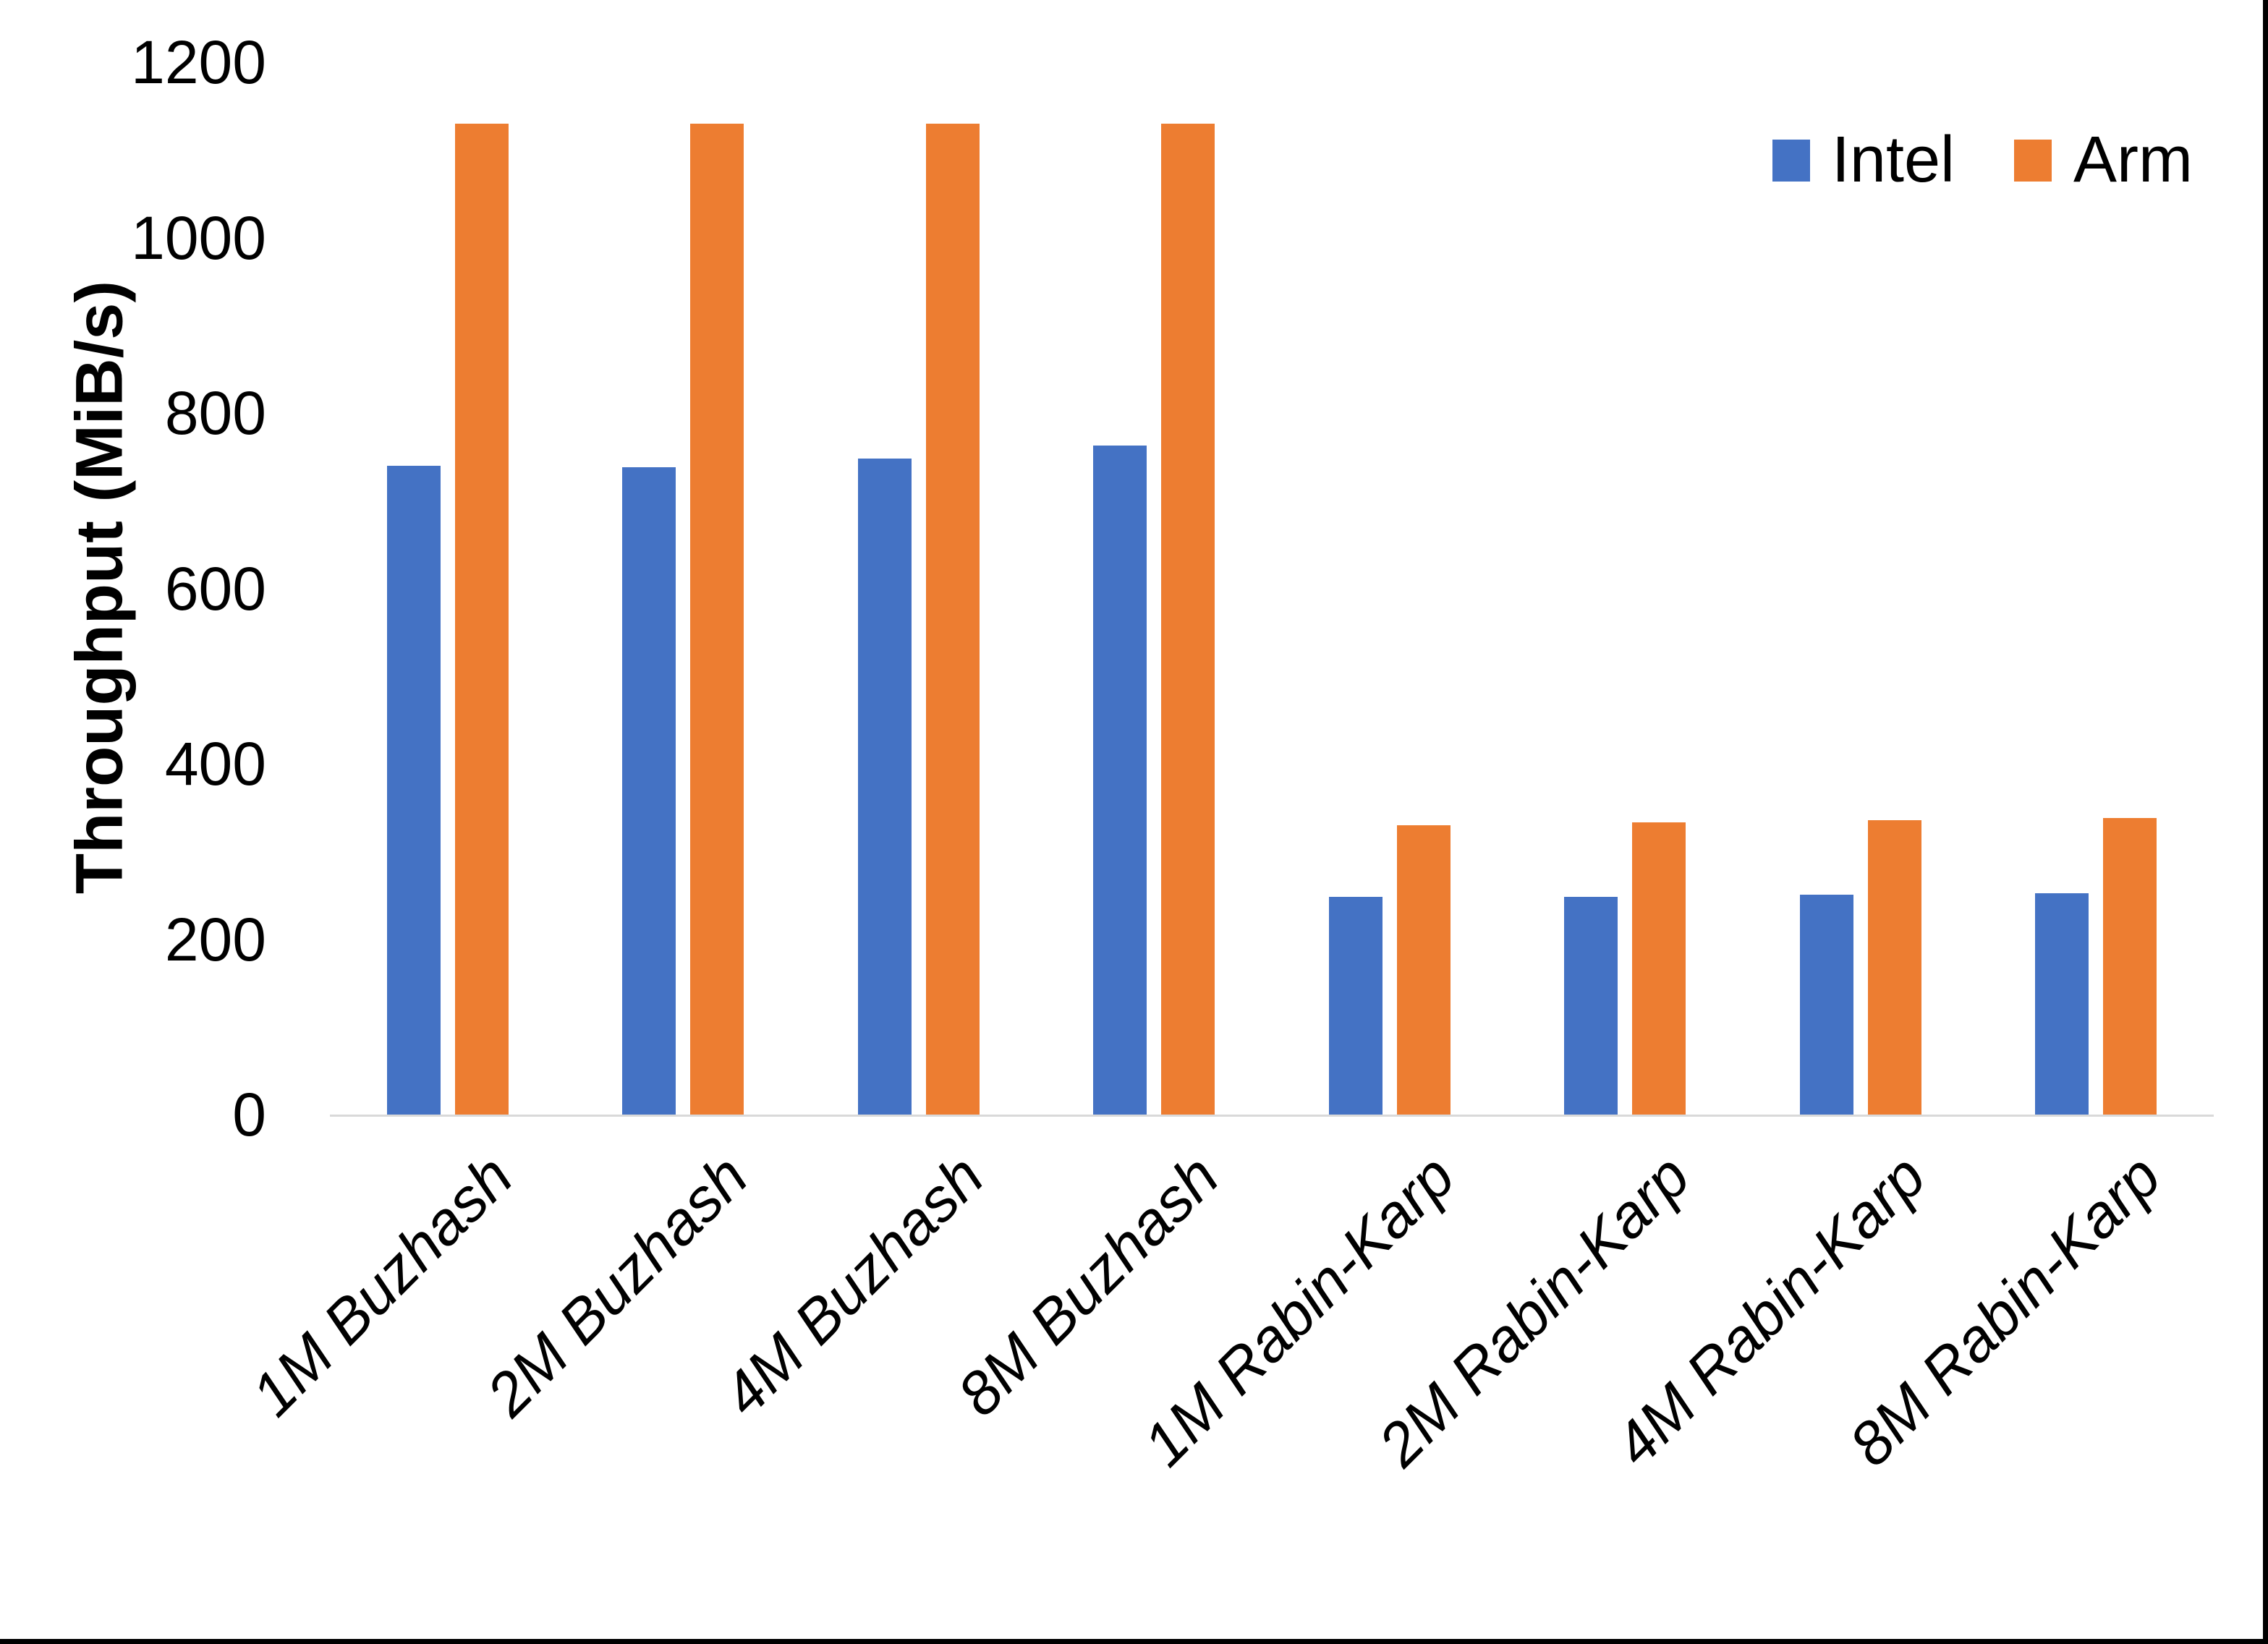 The height and width of the screenshot is (1644, 2268). Describe the element at coordinates (249, 1115) in the screenshot. I see `y-tick-label: 0` at that location.